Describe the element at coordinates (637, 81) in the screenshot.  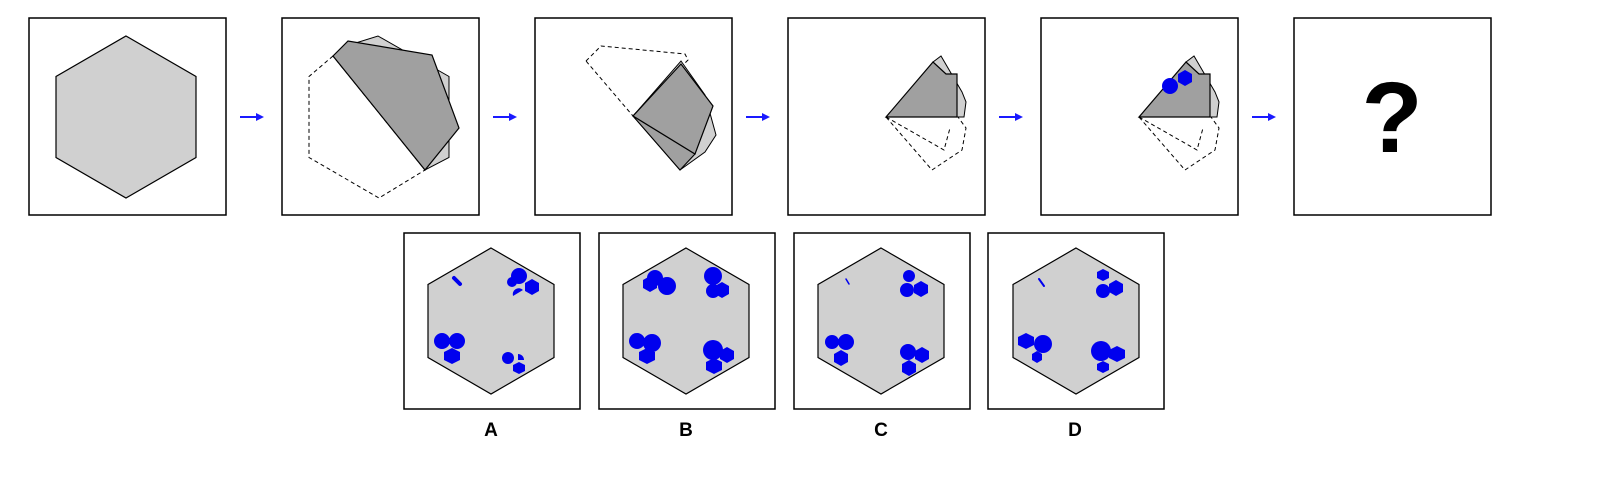
I see `folded-away-outline` at that location.